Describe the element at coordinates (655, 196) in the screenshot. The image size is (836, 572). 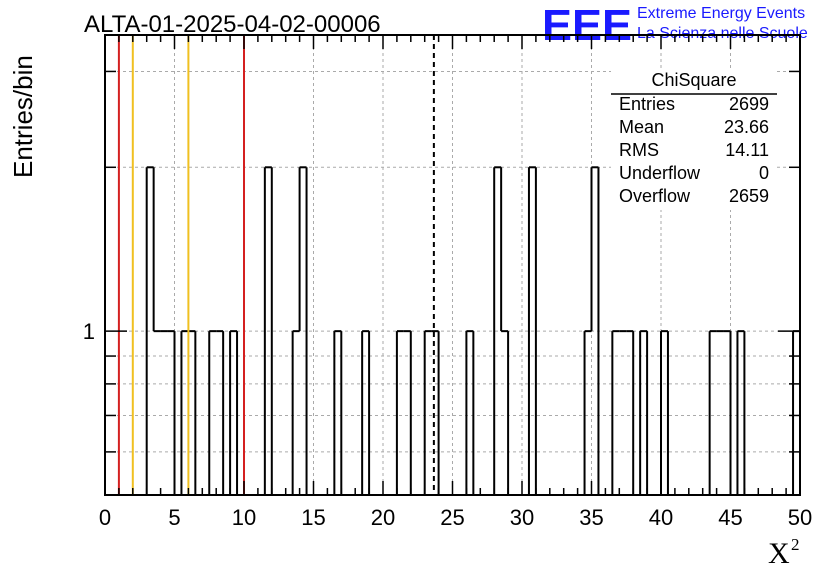
I see `stats-overflow-label: Overflow` at that location.